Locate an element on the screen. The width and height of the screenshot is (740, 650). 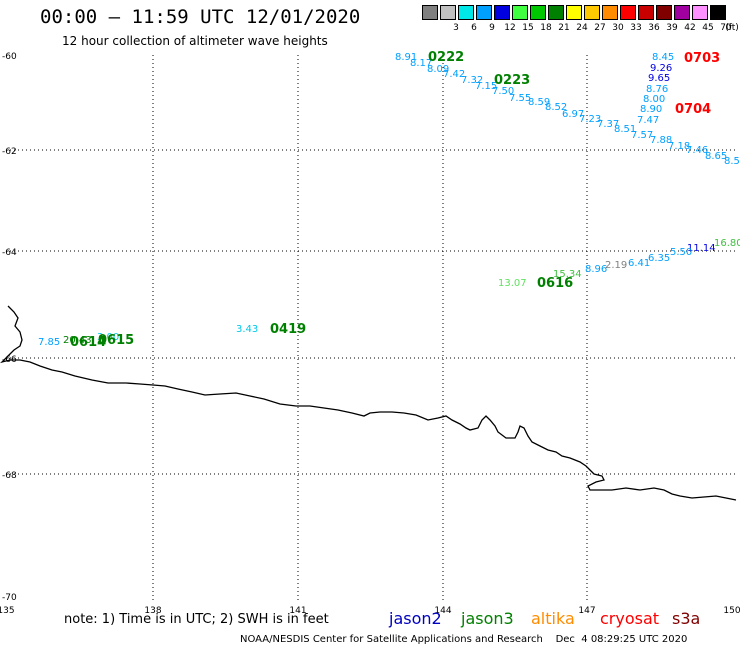
swh-value: 7.88 is located at coordinates (661, 140).